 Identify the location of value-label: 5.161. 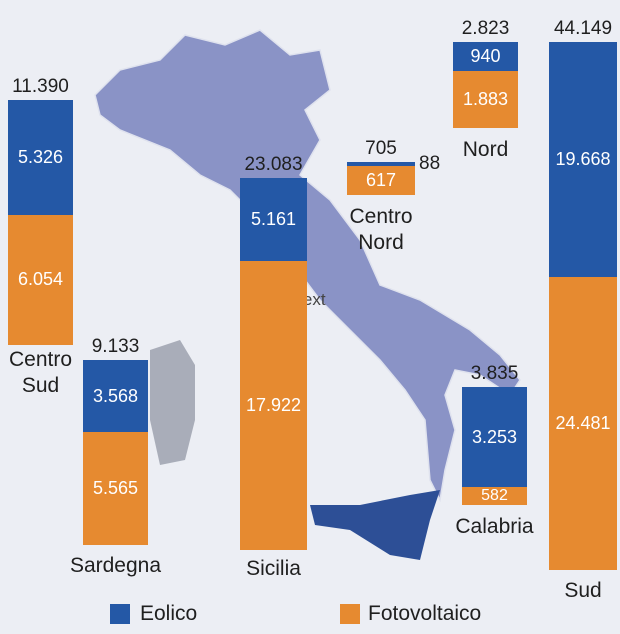
(273, 219).